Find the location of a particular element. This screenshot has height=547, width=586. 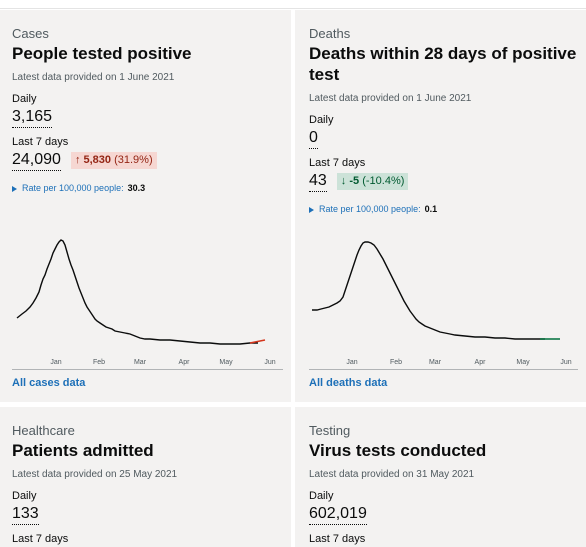

deaths-trend-line is located at coordinates (428, 290).